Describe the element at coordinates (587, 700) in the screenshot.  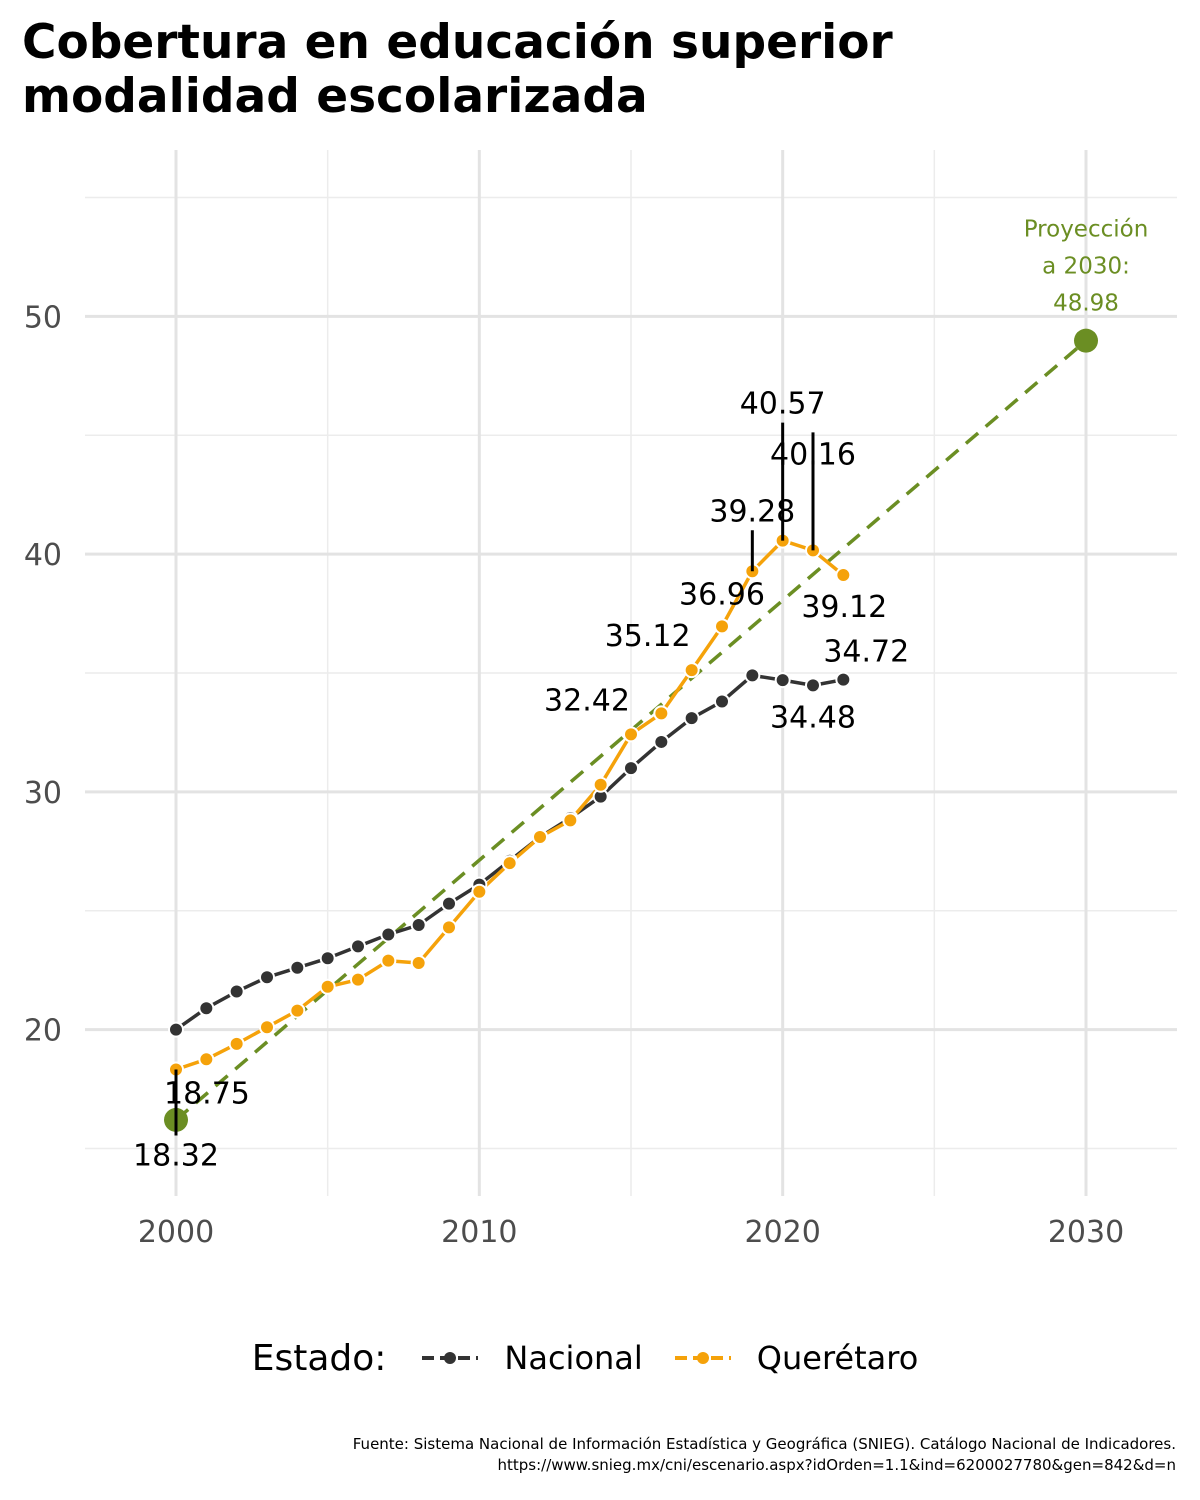
I see `data-value-label: 32.42` at that location.